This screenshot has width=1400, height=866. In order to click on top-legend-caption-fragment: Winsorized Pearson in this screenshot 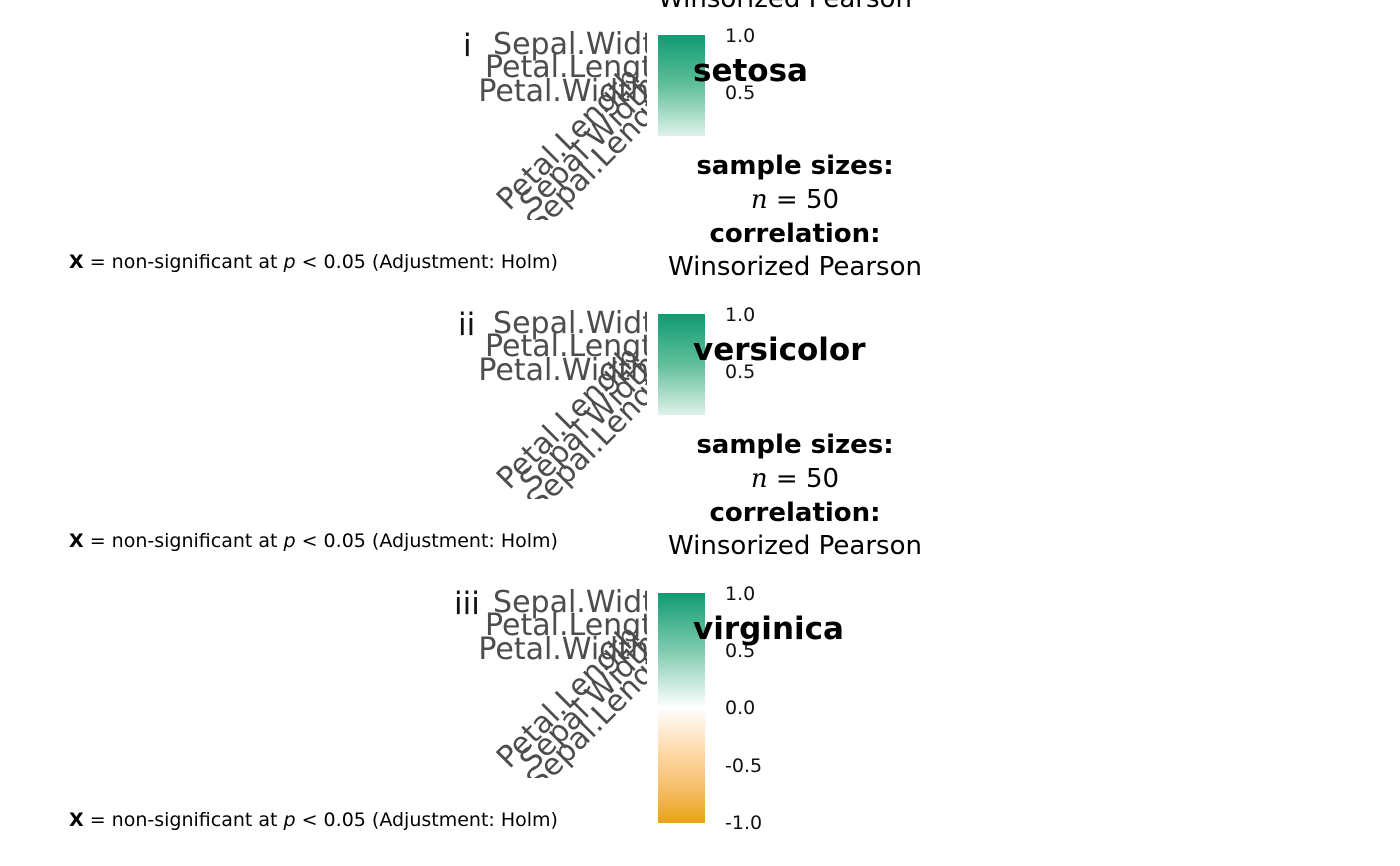, I will do `click(785, 8)`.